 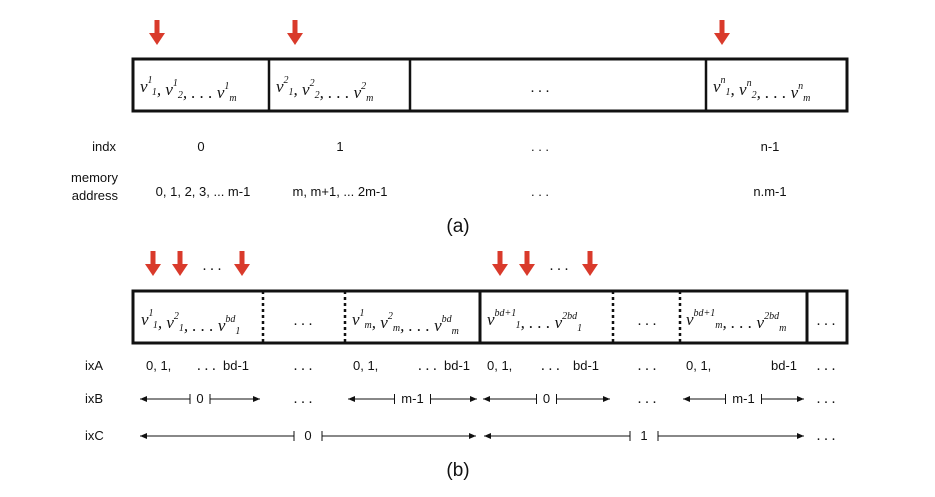 I want to click on ixB-gap-dots-2: . . ., so click(x=826, y=399).